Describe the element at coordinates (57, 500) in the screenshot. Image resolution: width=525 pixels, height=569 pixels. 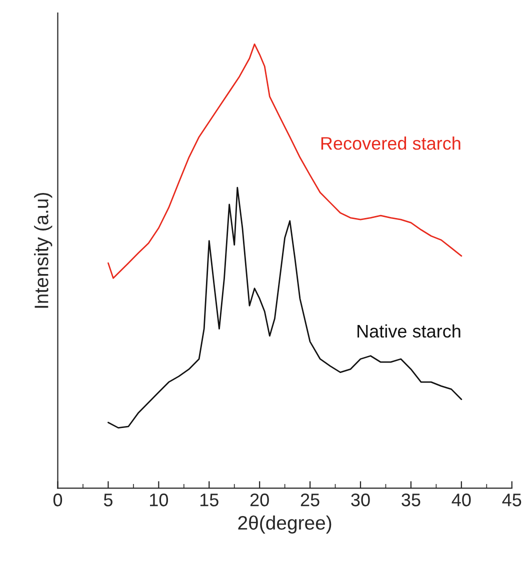
I see `x-tick-label: 0` at that location.